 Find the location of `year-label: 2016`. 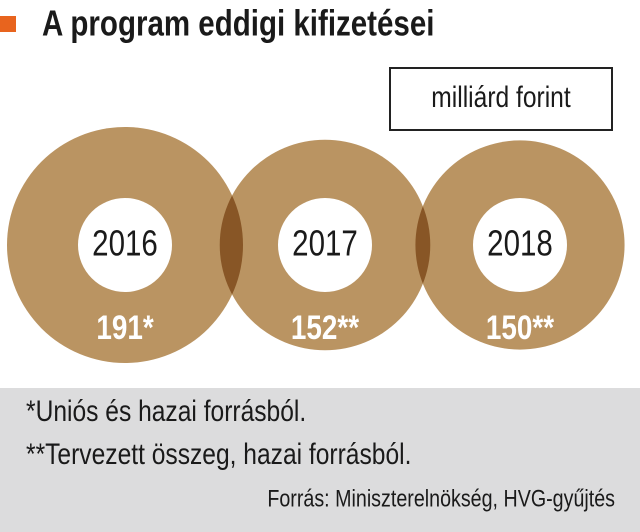

year-label: 2016 is located at coordinates (125, 243).